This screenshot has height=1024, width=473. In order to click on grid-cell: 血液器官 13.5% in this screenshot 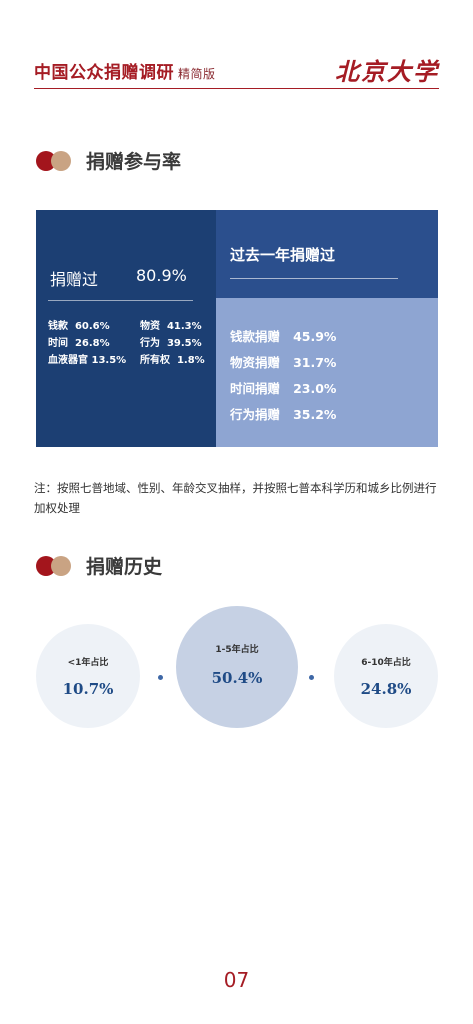, I will do `click(87, 360)`.